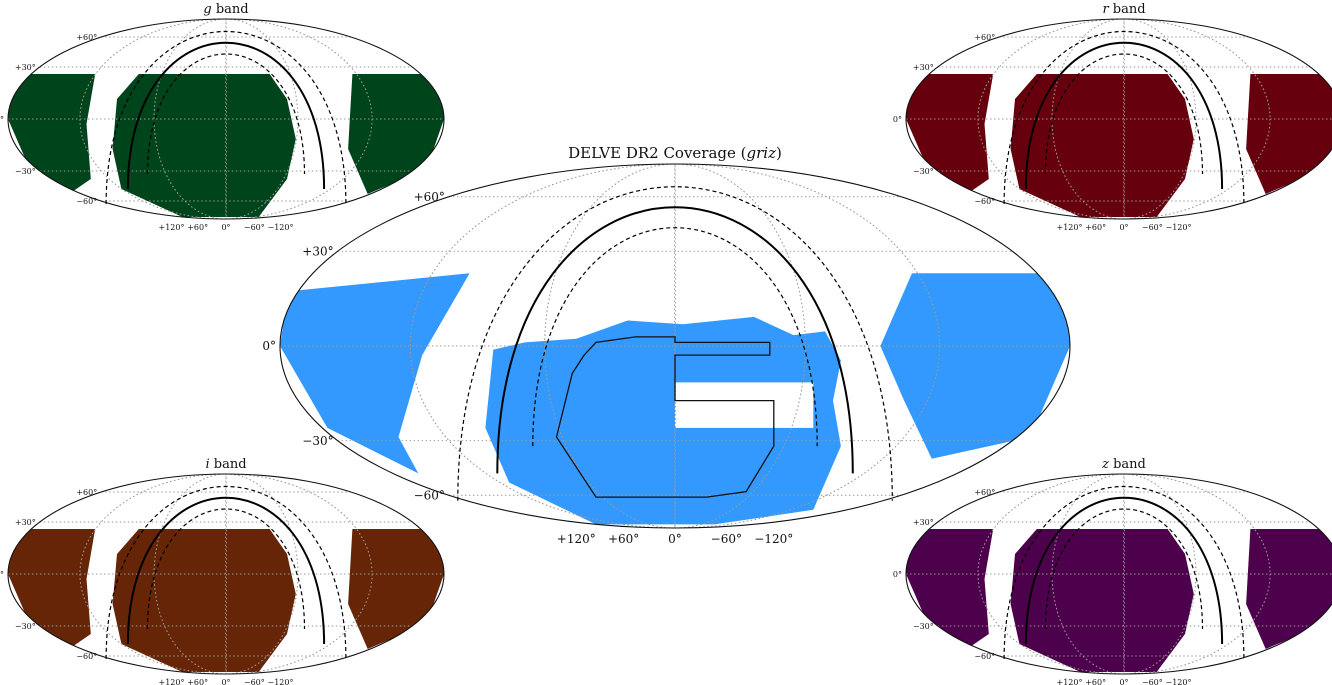  I want to click on panel-title-z: z band, so click(1123, 464).